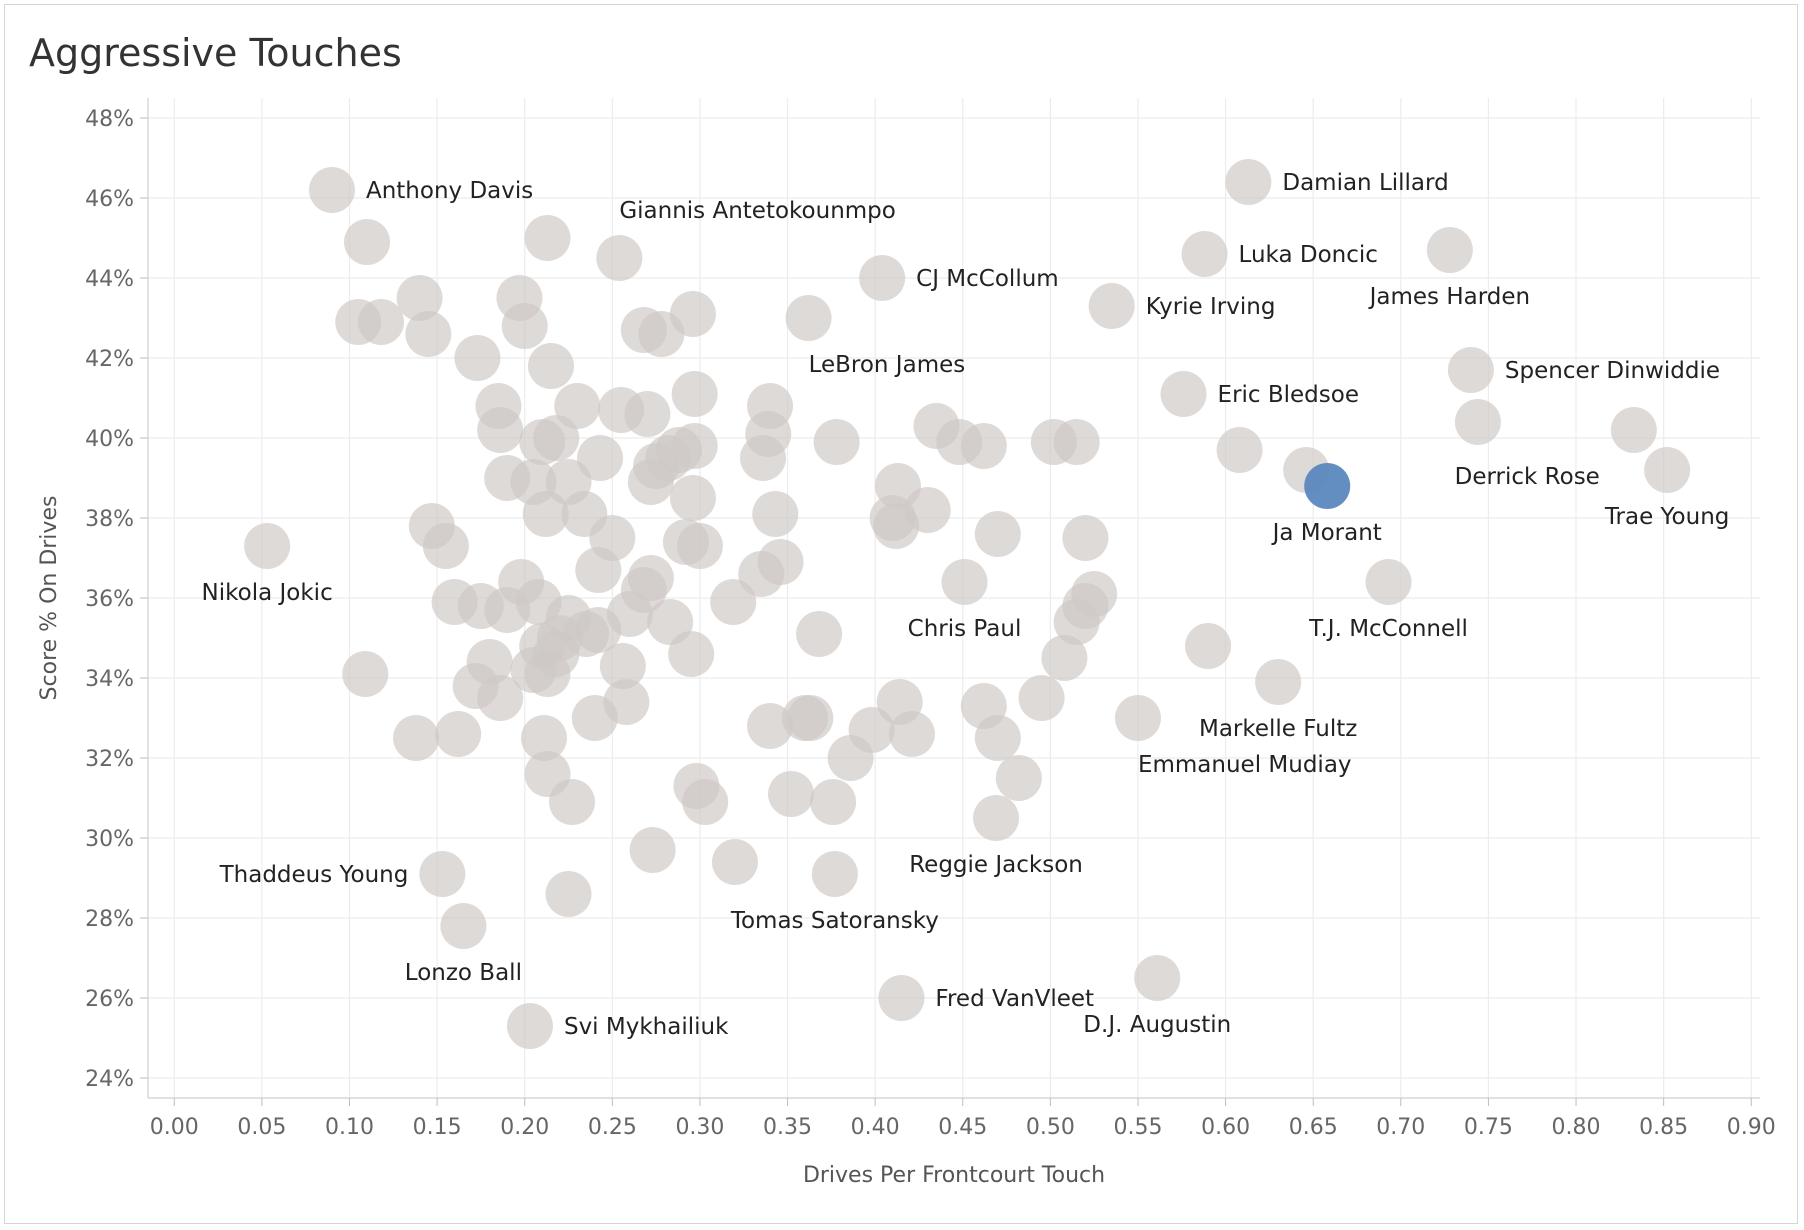 This screenshot has height=1230, width=1804. Describe the element at coordinates (1400, 1127) in the screenshot. I see `x-tick-label: 0.70` at that location.